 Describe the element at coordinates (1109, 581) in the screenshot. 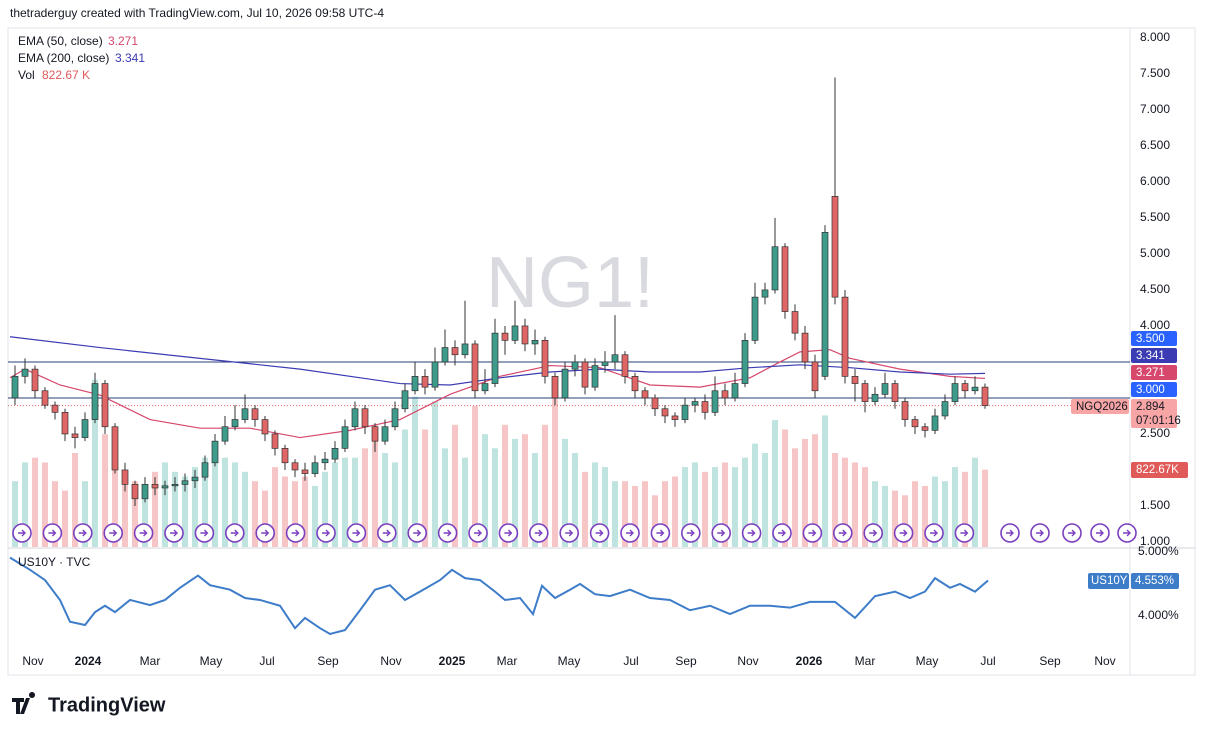

I see `us10y-symbol: US10Y` at that location.